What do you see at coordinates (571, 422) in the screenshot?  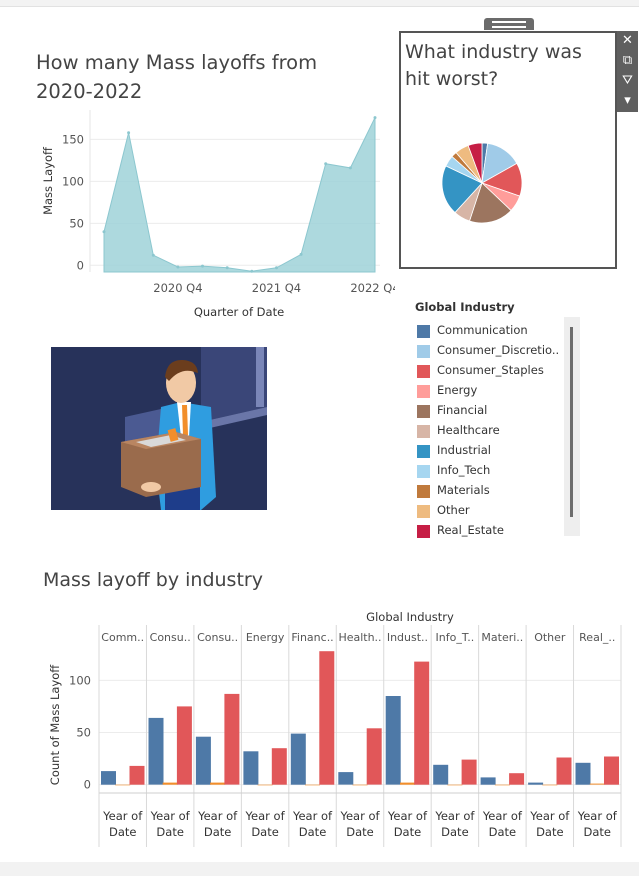 I see `legend-scroll-thumb` at bounding box center [571, 422].